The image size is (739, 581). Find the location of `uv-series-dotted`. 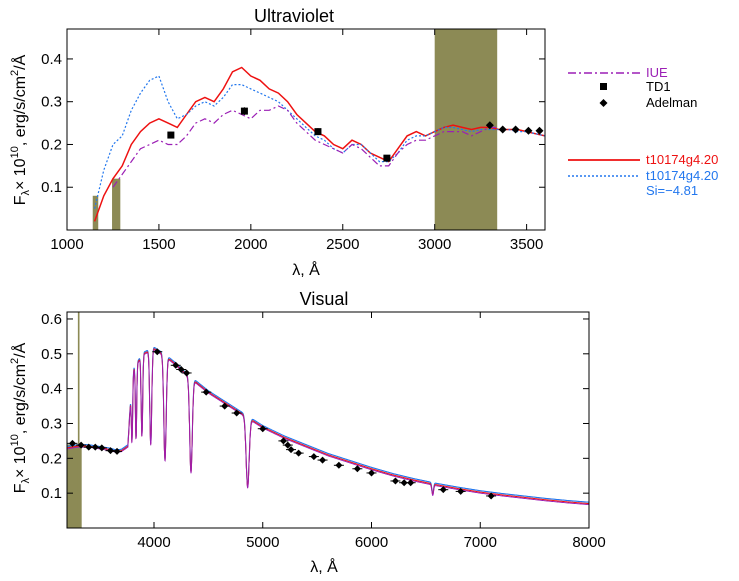

uv-series-dotted is located at coordinates (320, 142).